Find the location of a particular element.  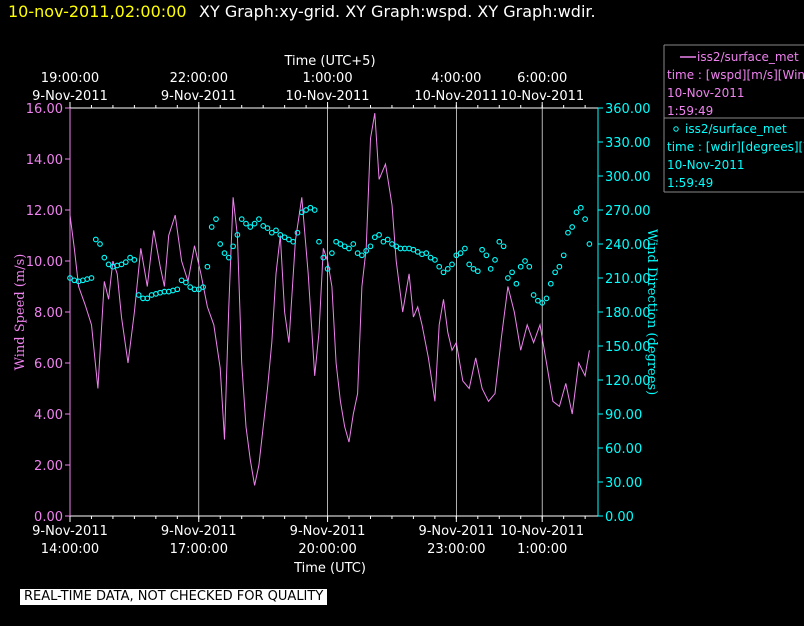

top-tick-time: 6:00:00 is located at coordinates (542, 78).